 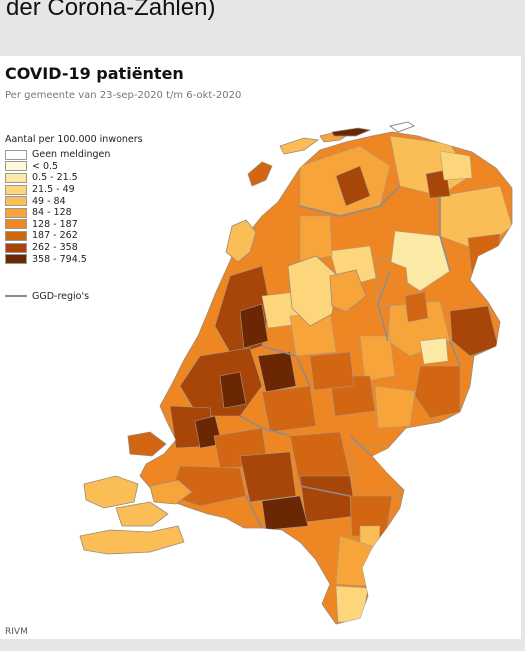 I want to click on legend-label: 128 - 187, so click(x=55, y=224).